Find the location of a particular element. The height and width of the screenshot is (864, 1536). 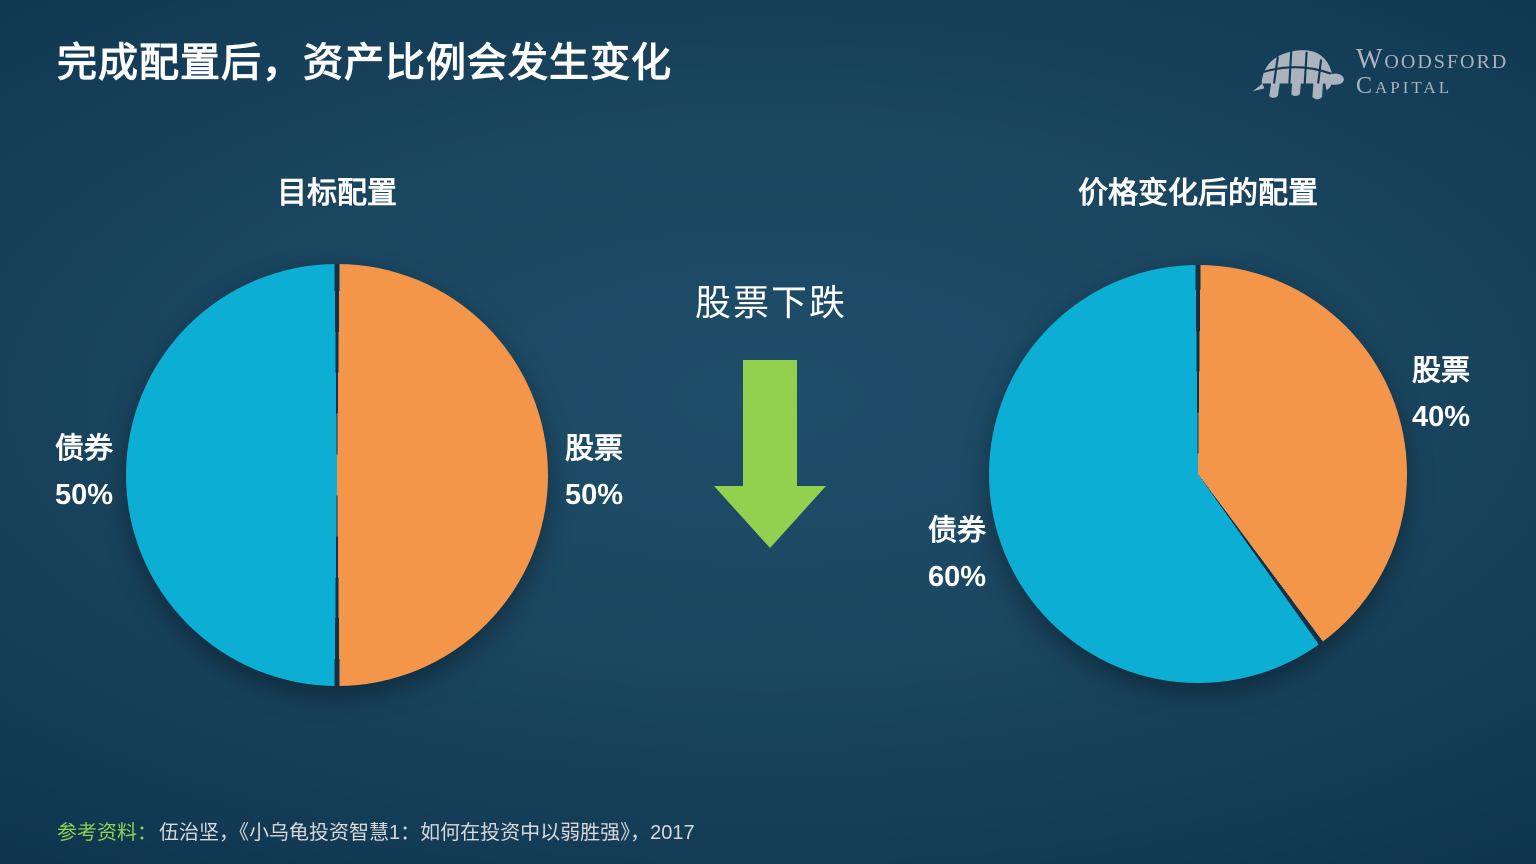

turtle-logo-icon is located at coordinates (1298, 75).